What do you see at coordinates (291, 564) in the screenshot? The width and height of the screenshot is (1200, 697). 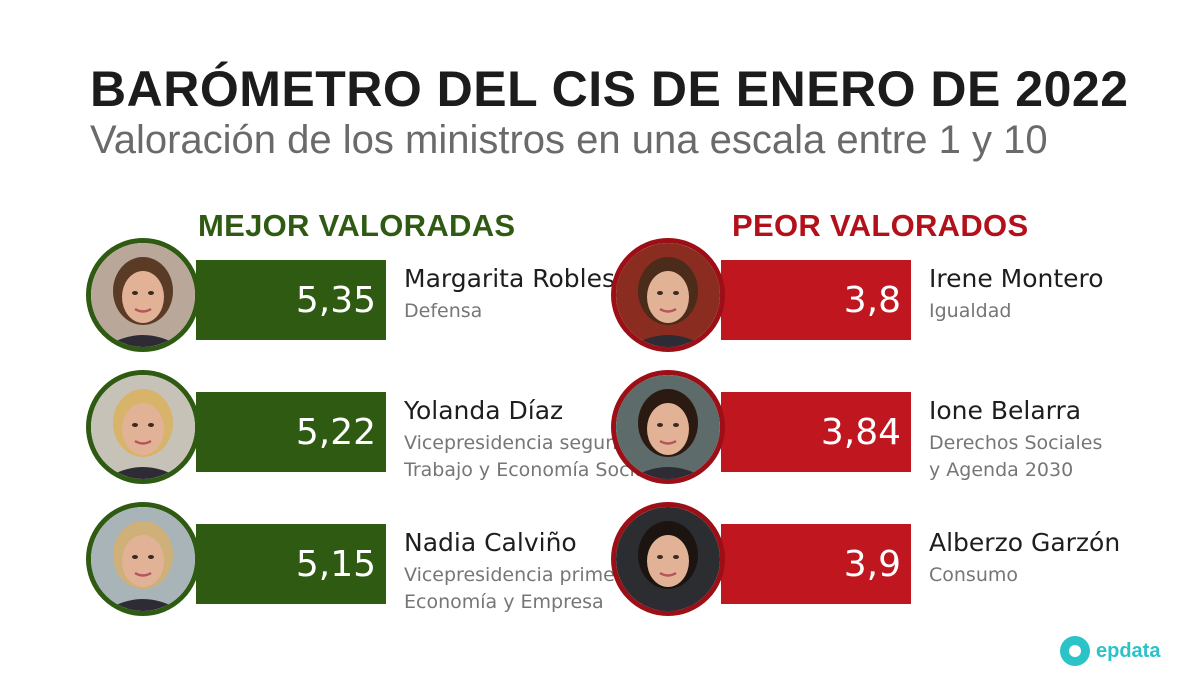 I see `score-box: 5,15` at bounding box center [291, 564].